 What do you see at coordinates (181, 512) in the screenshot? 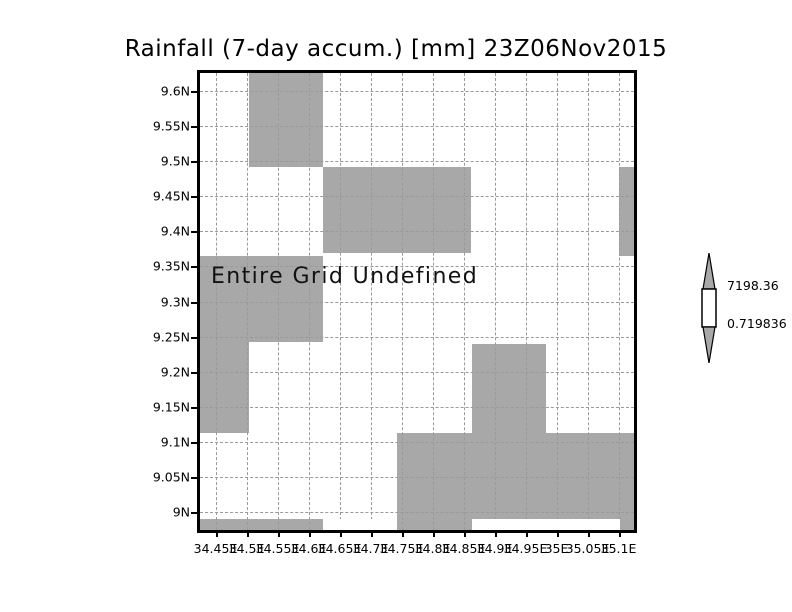
I see `y-axis-tick-label: 9N` at bounding box center [181, 512].